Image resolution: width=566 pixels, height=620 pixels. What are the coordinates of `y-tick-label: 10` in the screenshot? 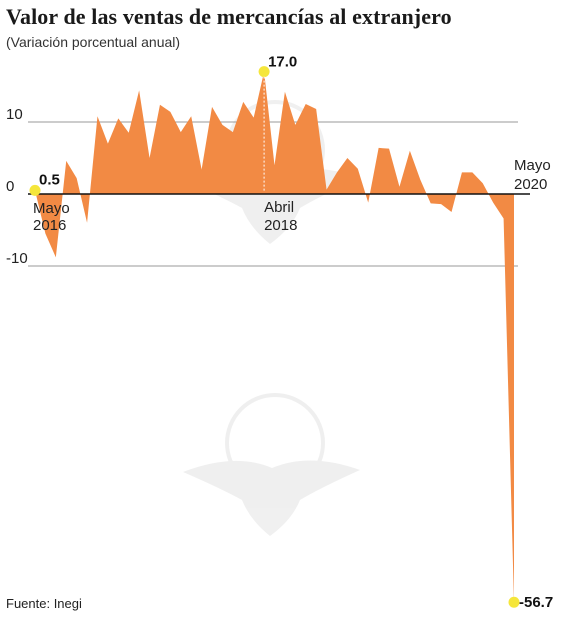 It's located at (14, 114).